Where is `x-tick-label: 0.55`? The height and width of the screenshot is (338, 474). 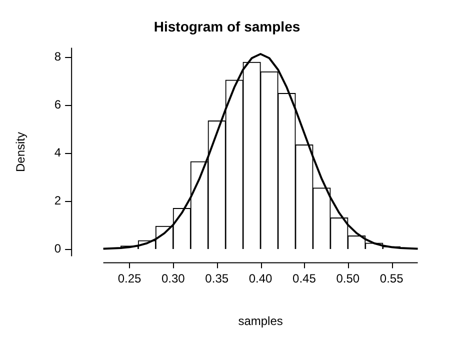
x-tick-label: 0.55 is located at coordinates (392, 279).